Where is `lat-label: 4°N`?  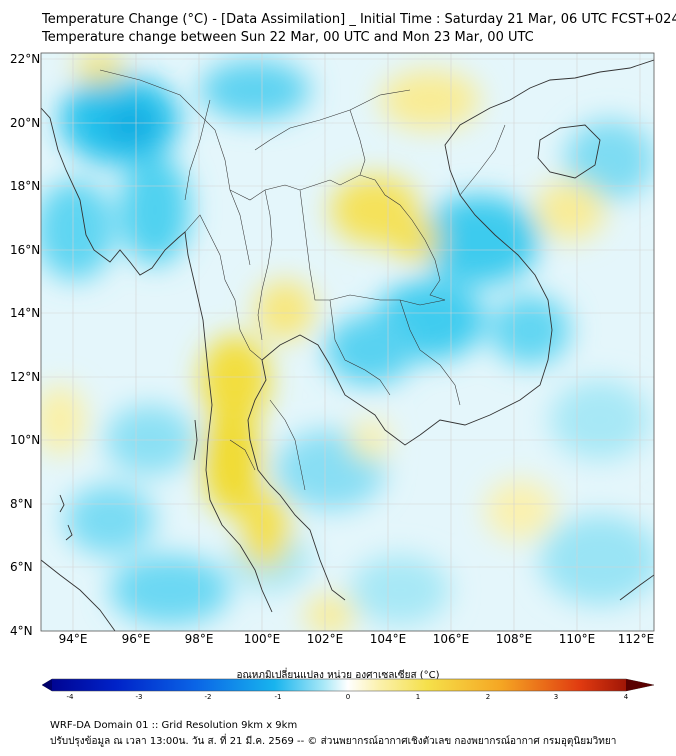
lat-label: 4°N is located at coordinates (21, 631).